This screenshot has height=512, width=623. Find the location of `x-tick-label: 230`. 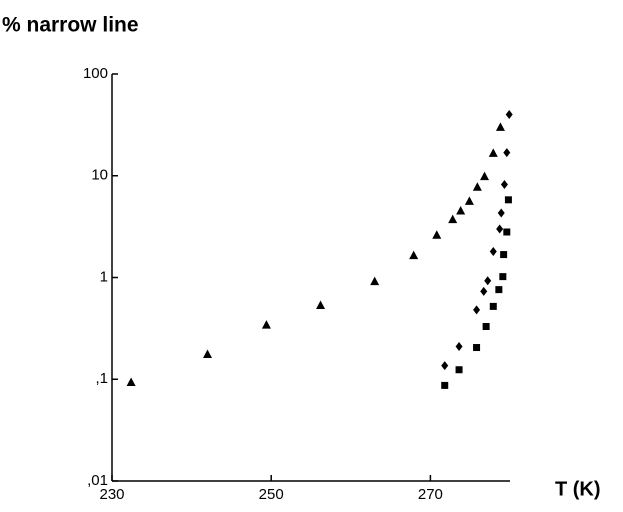

x-tick-label: 230 is located at coordinates (111, 494).